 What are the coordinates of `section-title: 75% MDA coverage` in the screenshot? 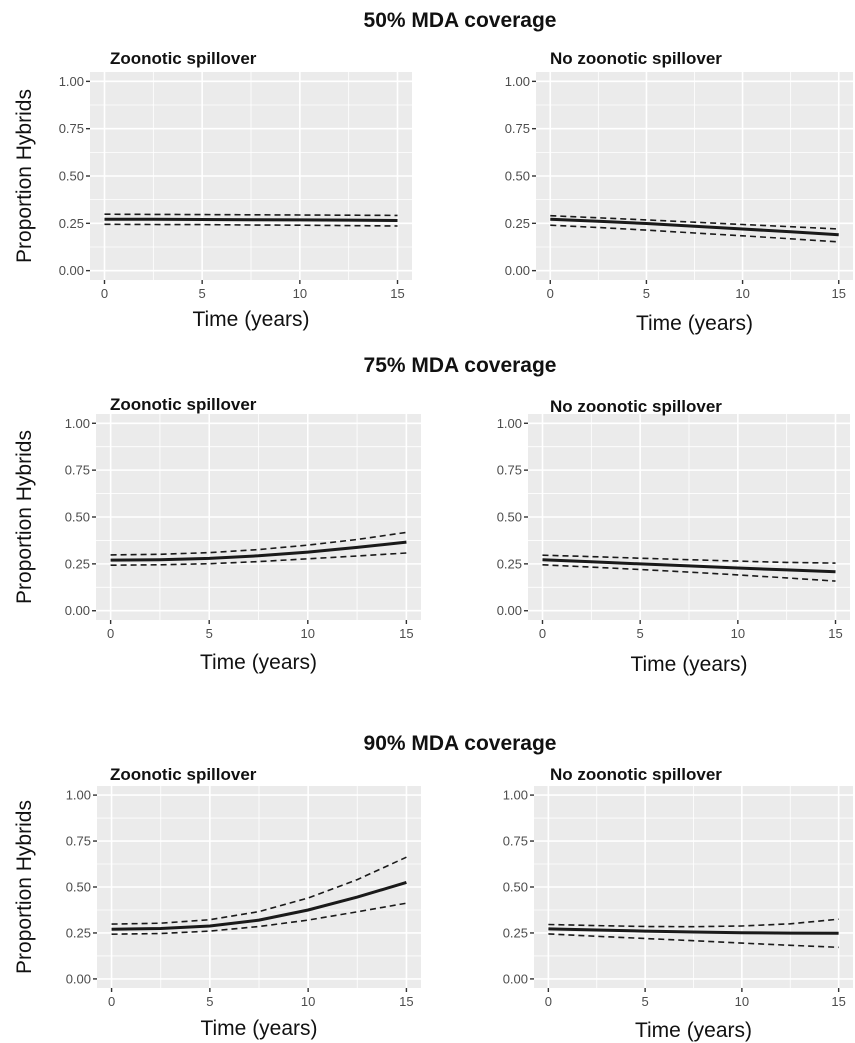 It's located at (460, 365).